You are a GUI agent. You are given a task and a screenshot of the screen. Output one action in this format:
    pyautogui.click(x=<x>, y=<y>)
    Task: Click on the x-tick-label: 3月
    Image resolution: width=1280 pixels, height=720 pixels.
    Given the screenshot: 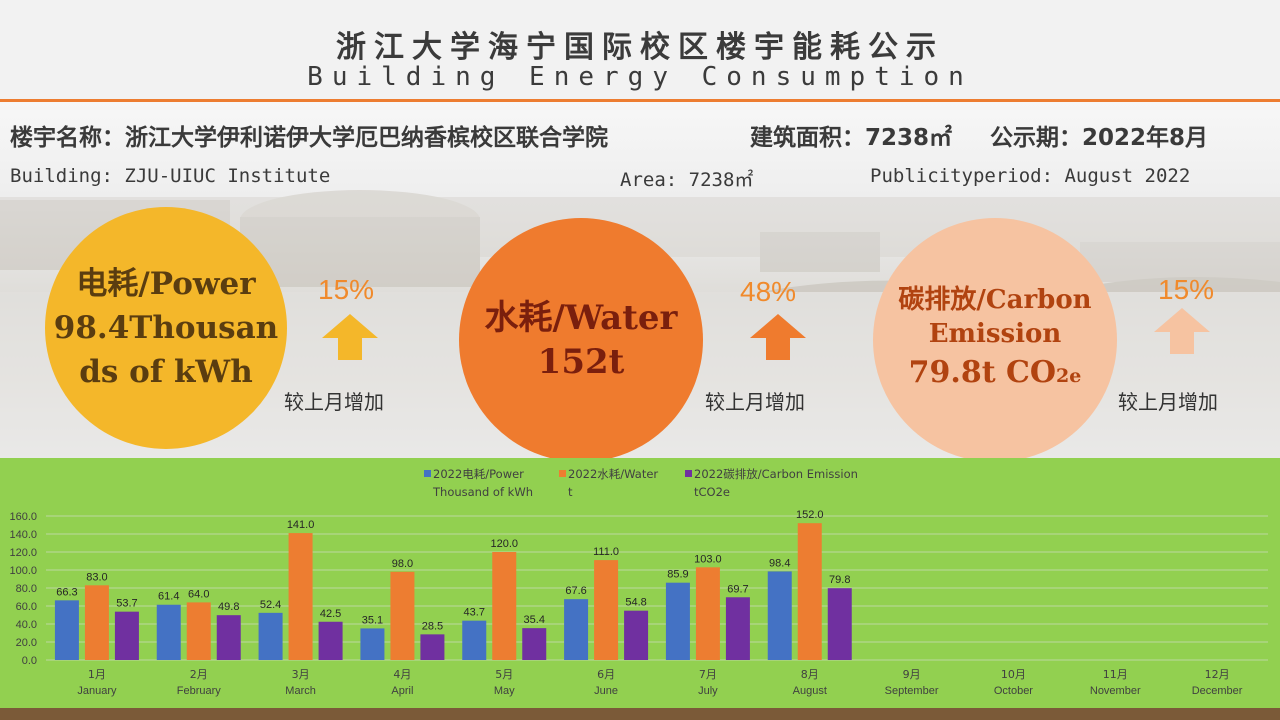 What is the action you would take?
    pyautogui.click(x=301, y=674)
    